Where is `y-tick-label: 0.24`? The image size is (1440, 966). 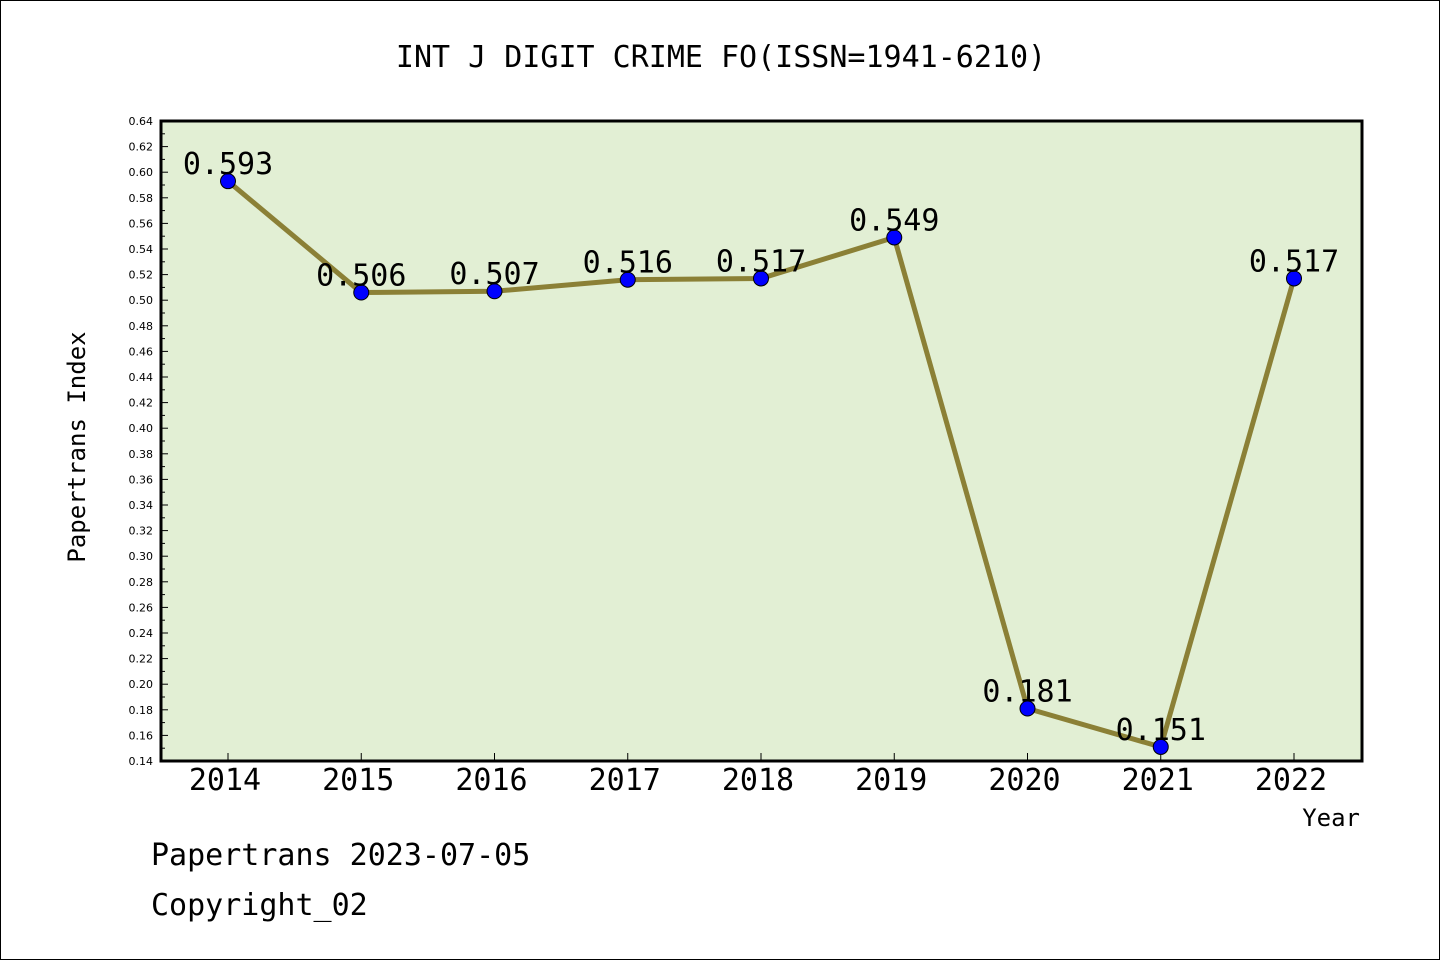
y-tick-label: 0.24 is located at coordinates (141, 633).